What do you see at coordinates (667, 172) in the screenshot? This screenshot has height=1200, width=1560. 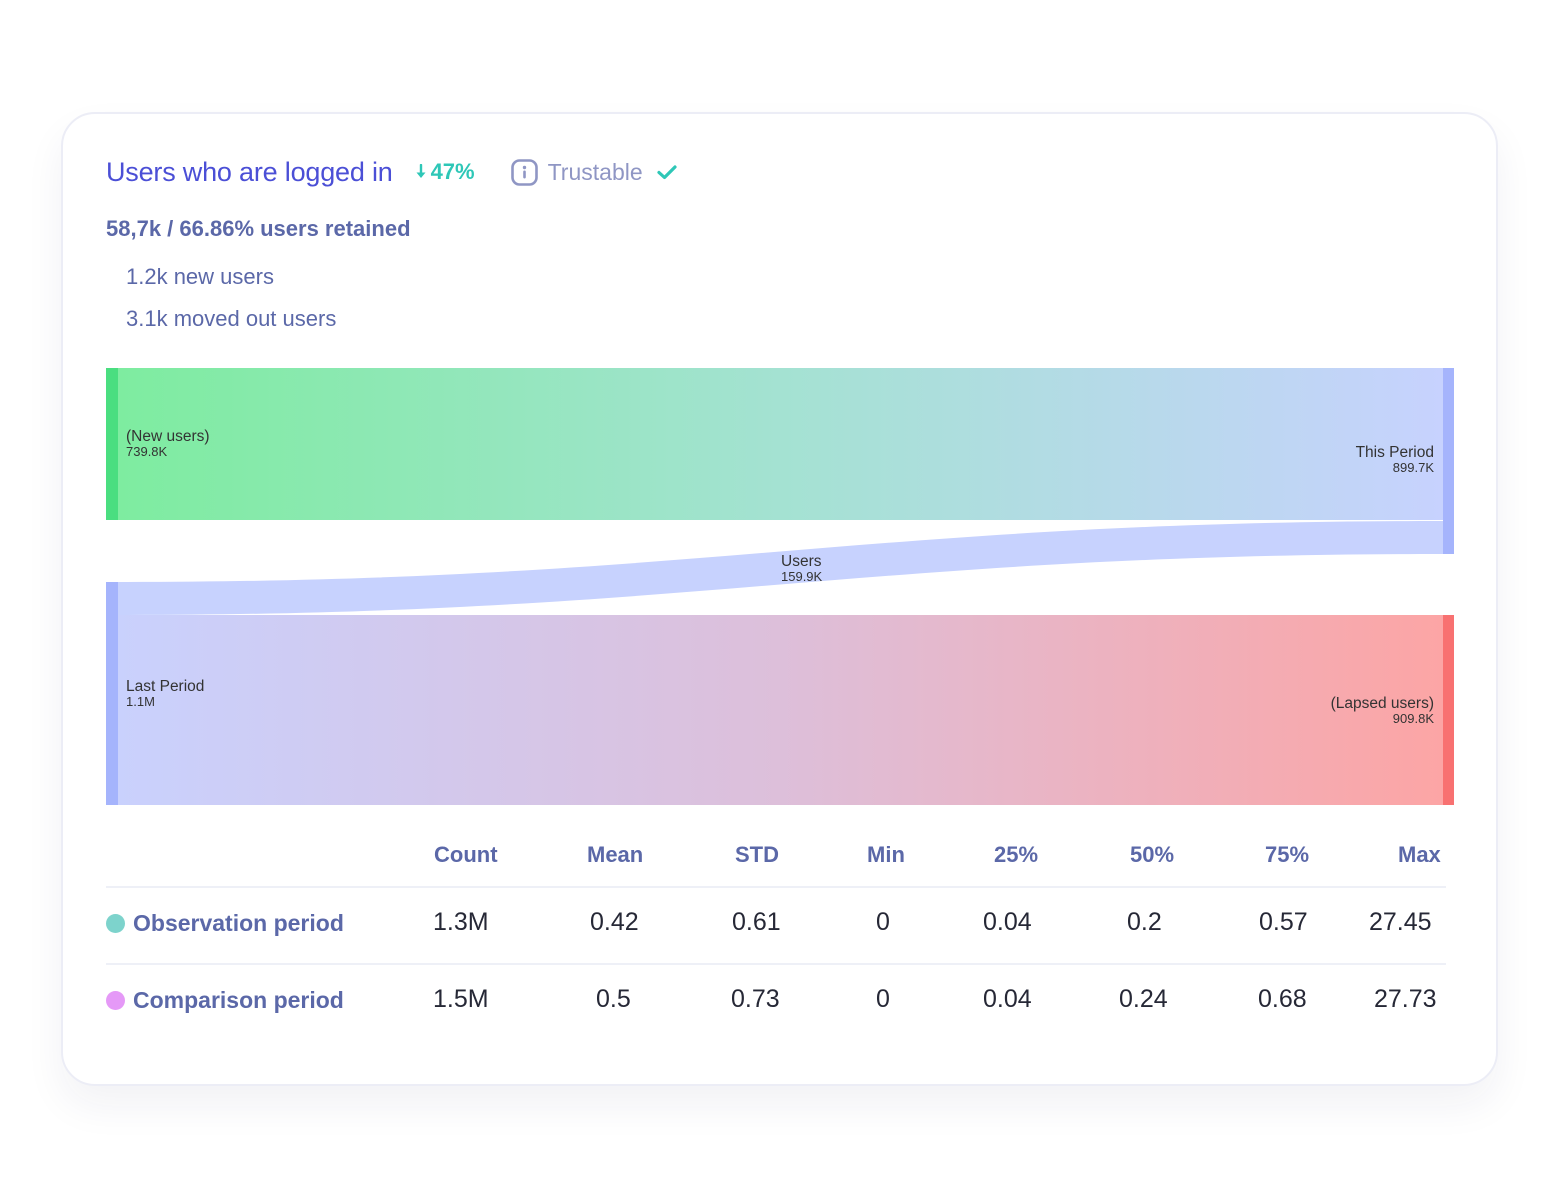 I see `check-icon` at bounding box center [667, 172].